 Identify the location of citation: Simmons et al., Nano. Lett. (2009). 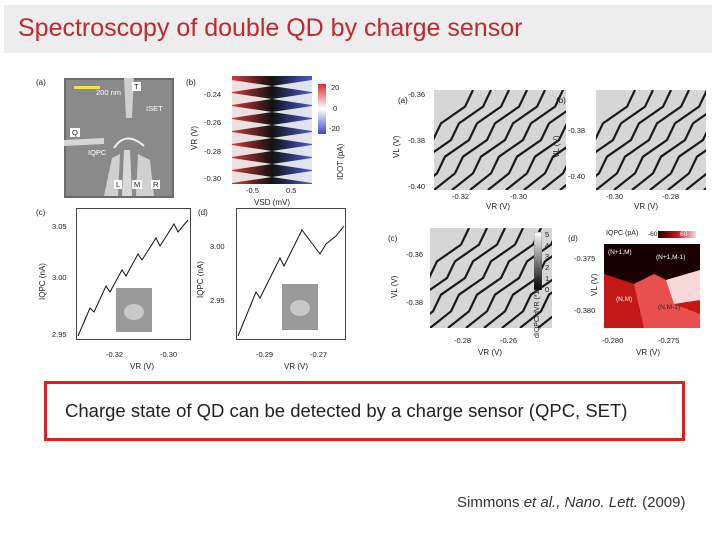
(571, 502).